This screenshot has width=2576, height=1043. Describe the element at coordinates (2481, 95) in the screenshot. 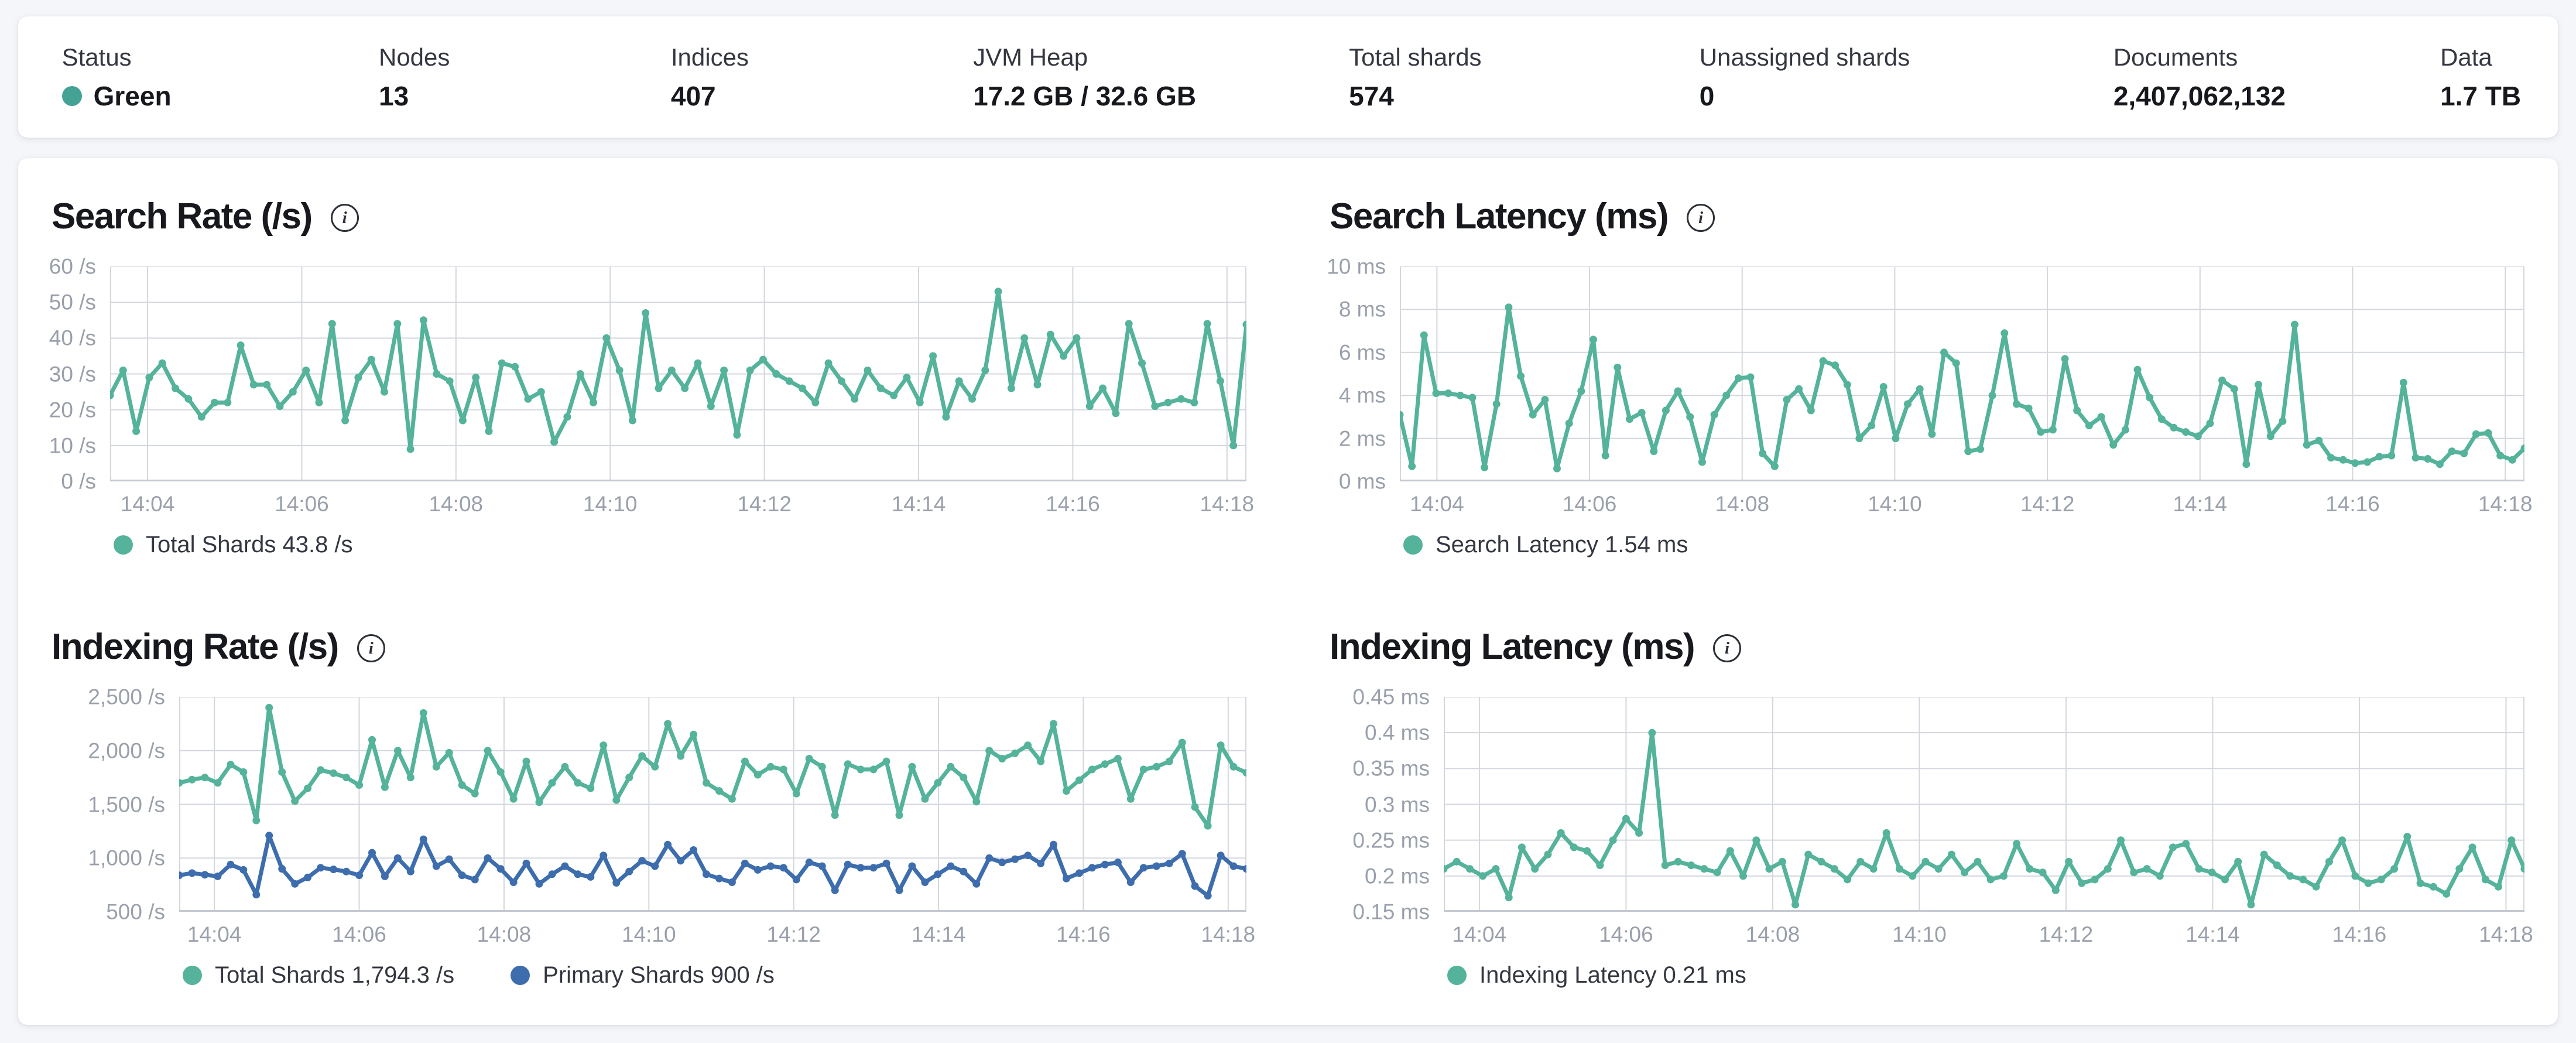

I see `stat-value: 1.7 TB` at that location.